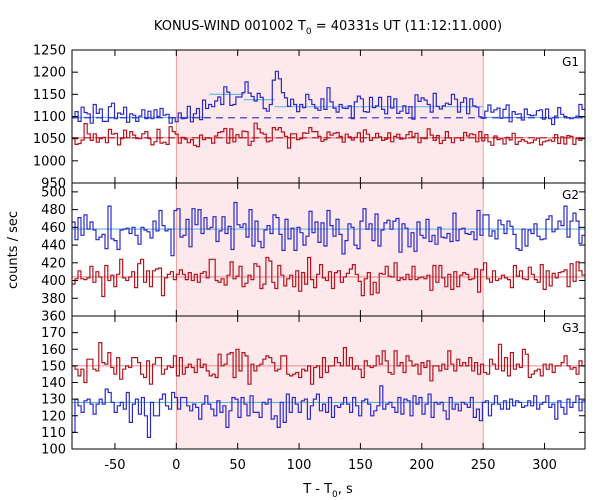  I want to click on y-tick-label: 170, so click(53, 333).